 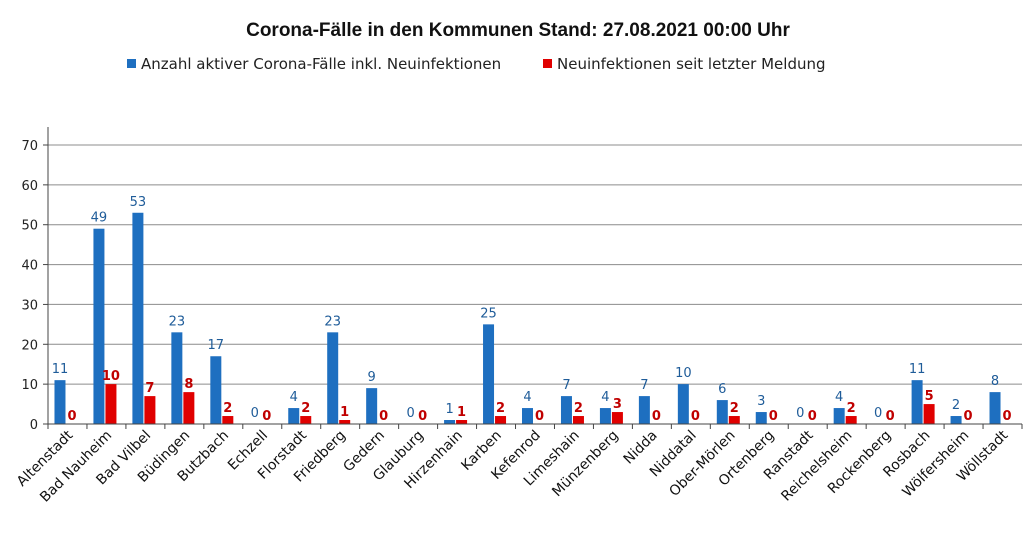 I want to click on legend-label-new-infections: Neuinfektionen seit letzter Meldung, so click(x=691, y=64).